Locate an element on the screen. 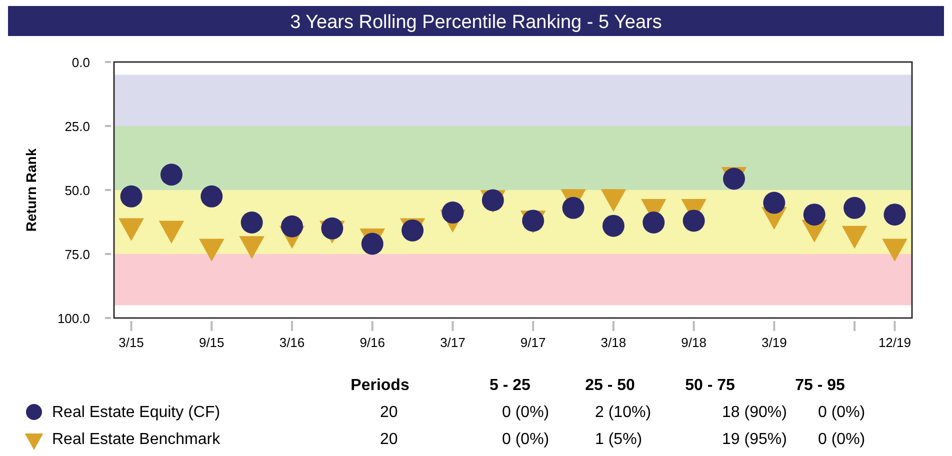 The width and height of the screenshot is (952, 456). x-tick-label: 9/15 is located at coordinates (211, 342).